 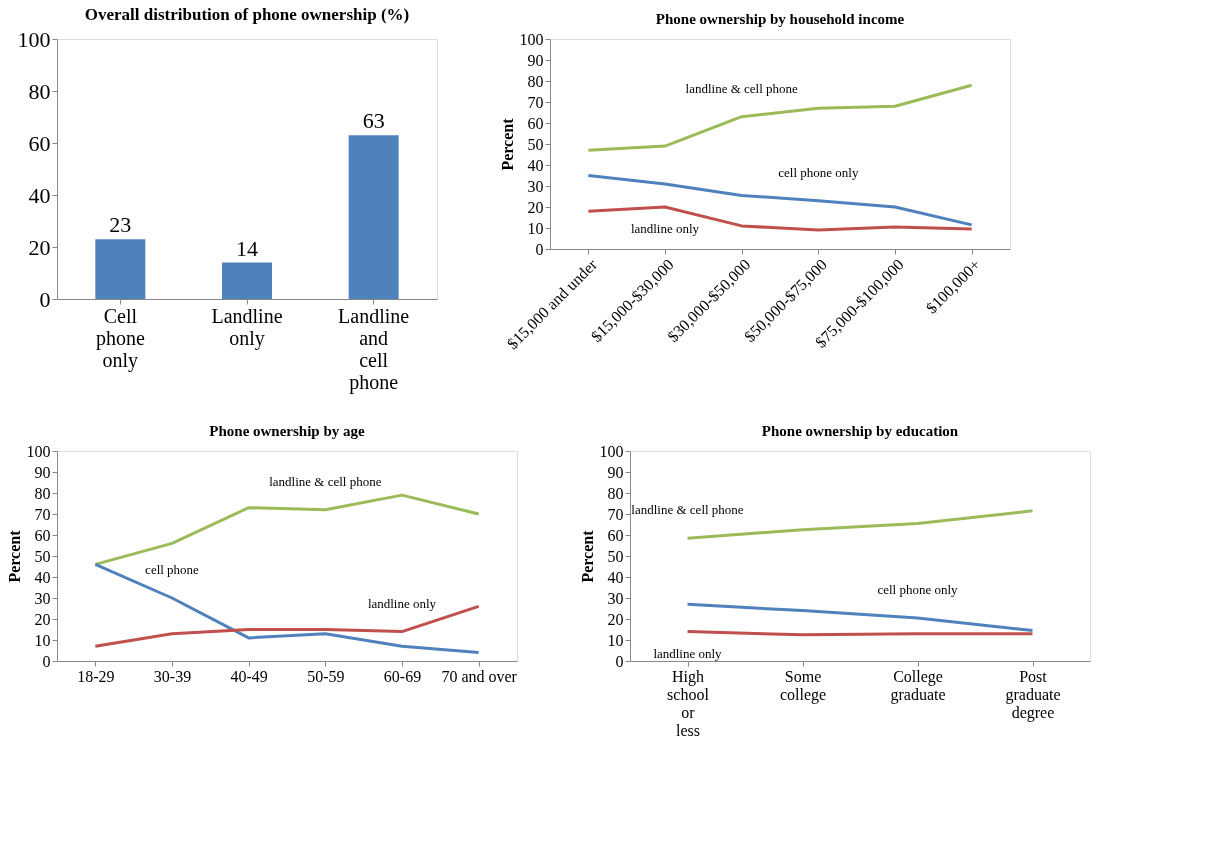 What do you see at coordinates (326, 676) in the screenshot?
I see `x-tick-label: 50-59` at bounding box center [326, 676].